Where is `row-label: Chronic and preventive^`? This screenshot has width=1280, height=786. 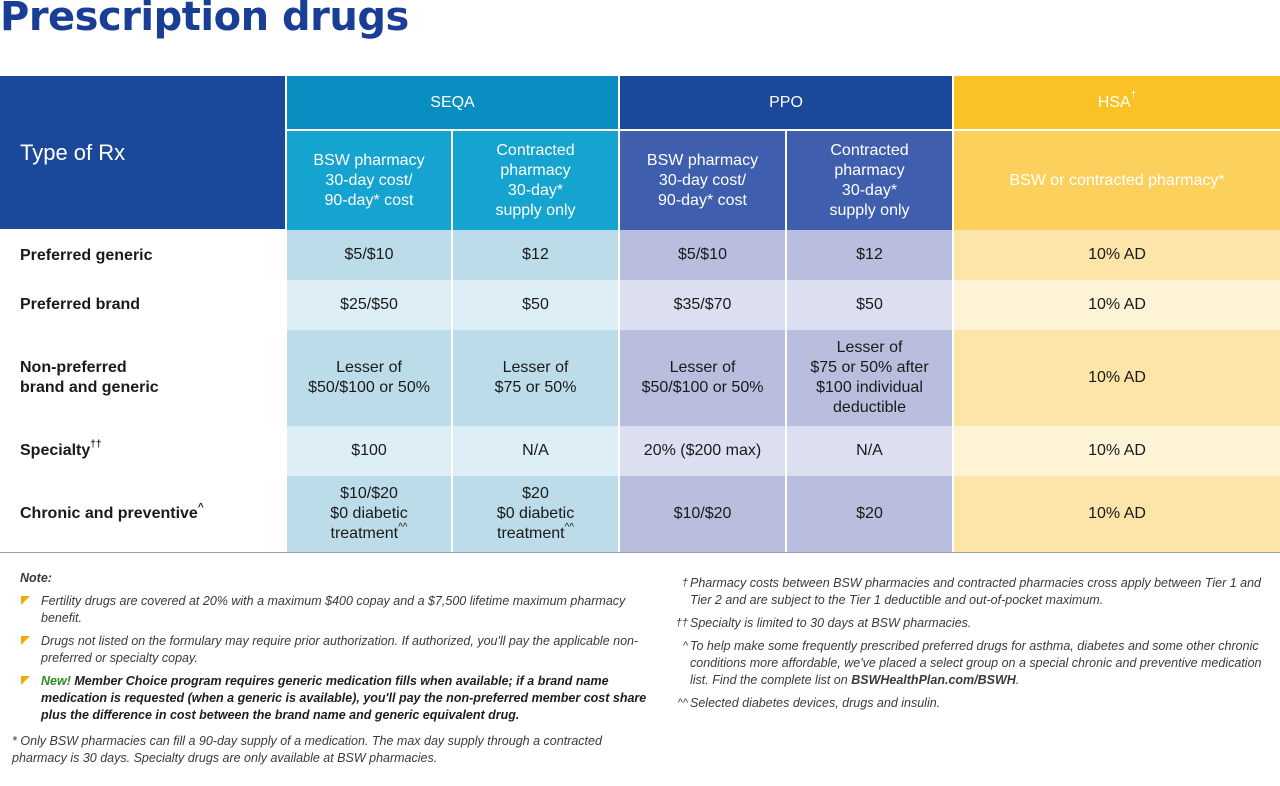 row-label: Chronic and preventive^ is located at coordinates (143, 514).